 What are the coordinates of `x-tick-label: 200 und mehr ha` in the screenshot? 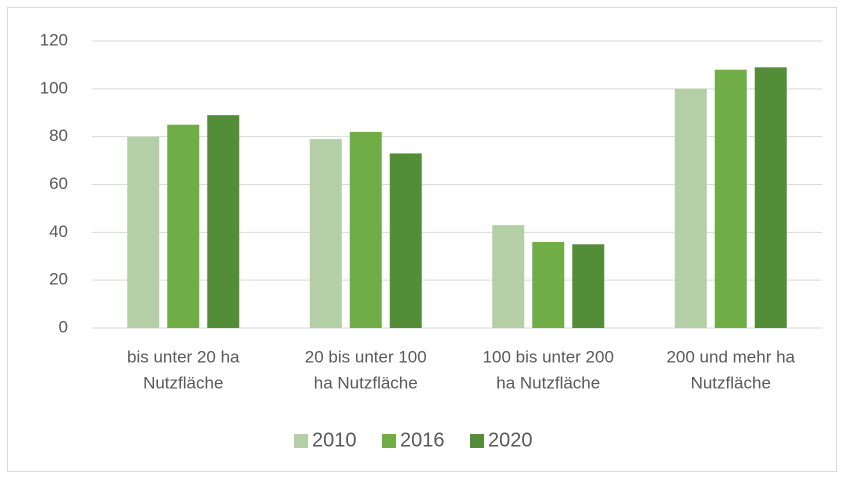 It's located at (730, 356).